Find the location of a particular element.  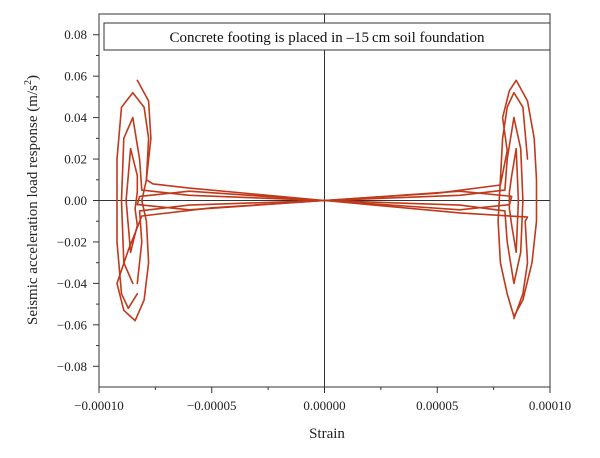

y-tick-label: −0.04 is located at coordinates (72, 283).